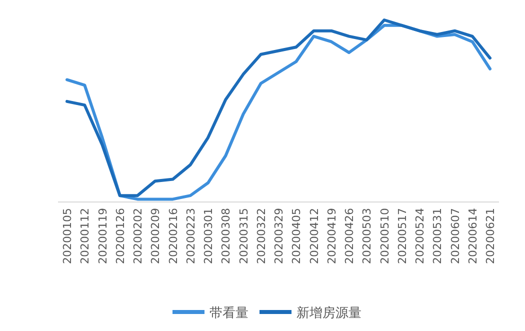 The height and width of the screenshot is (331, 525). I want to click on x-tick-label: 20200105, so click(67, 236).